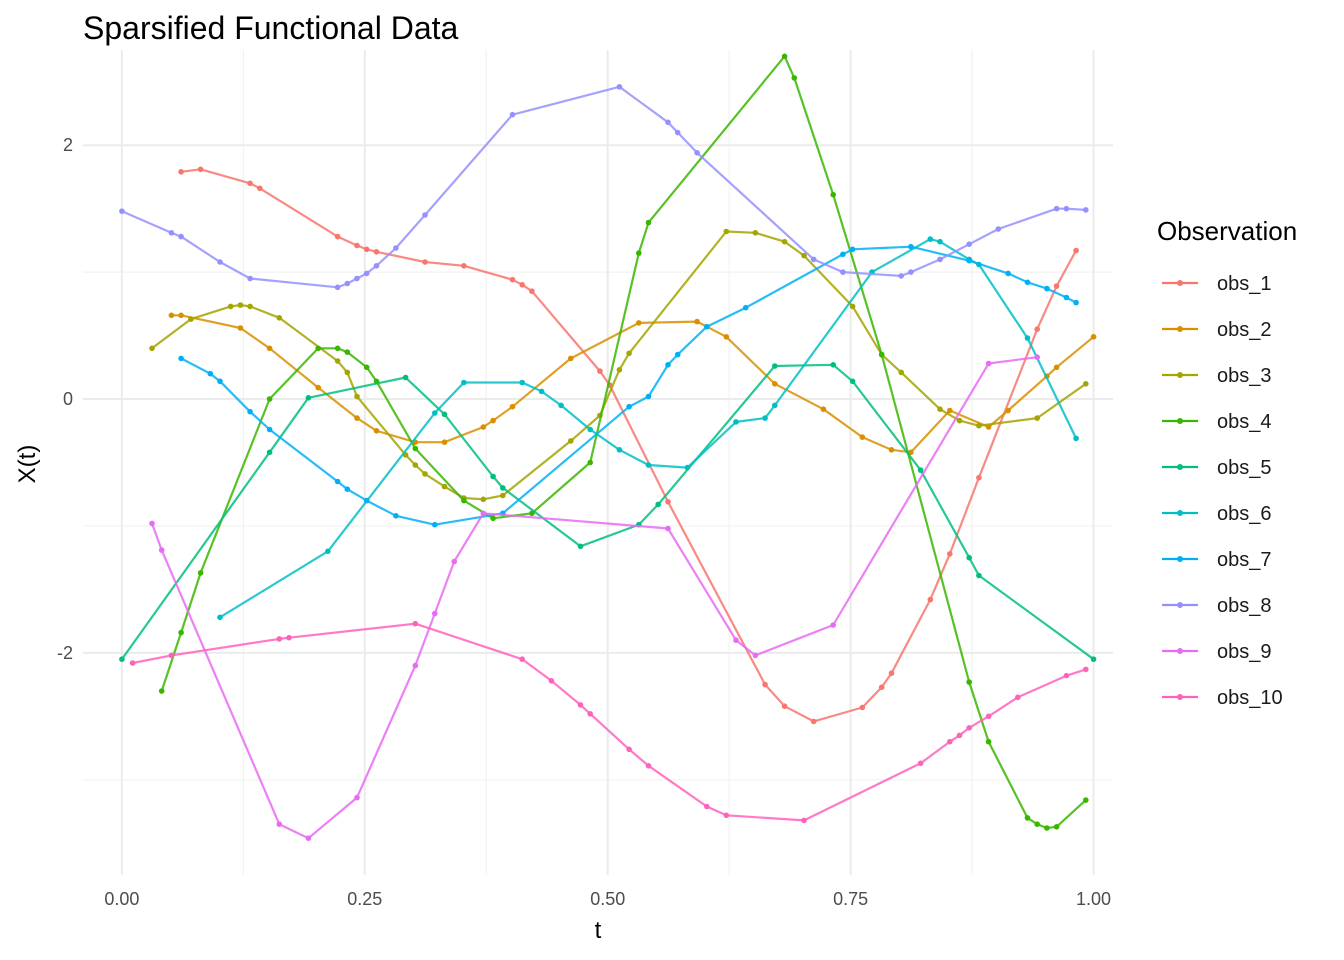 The height and width of the screenshot is (960, 1344). I want to click on legend-item: obs_6, so click(1217, 514).